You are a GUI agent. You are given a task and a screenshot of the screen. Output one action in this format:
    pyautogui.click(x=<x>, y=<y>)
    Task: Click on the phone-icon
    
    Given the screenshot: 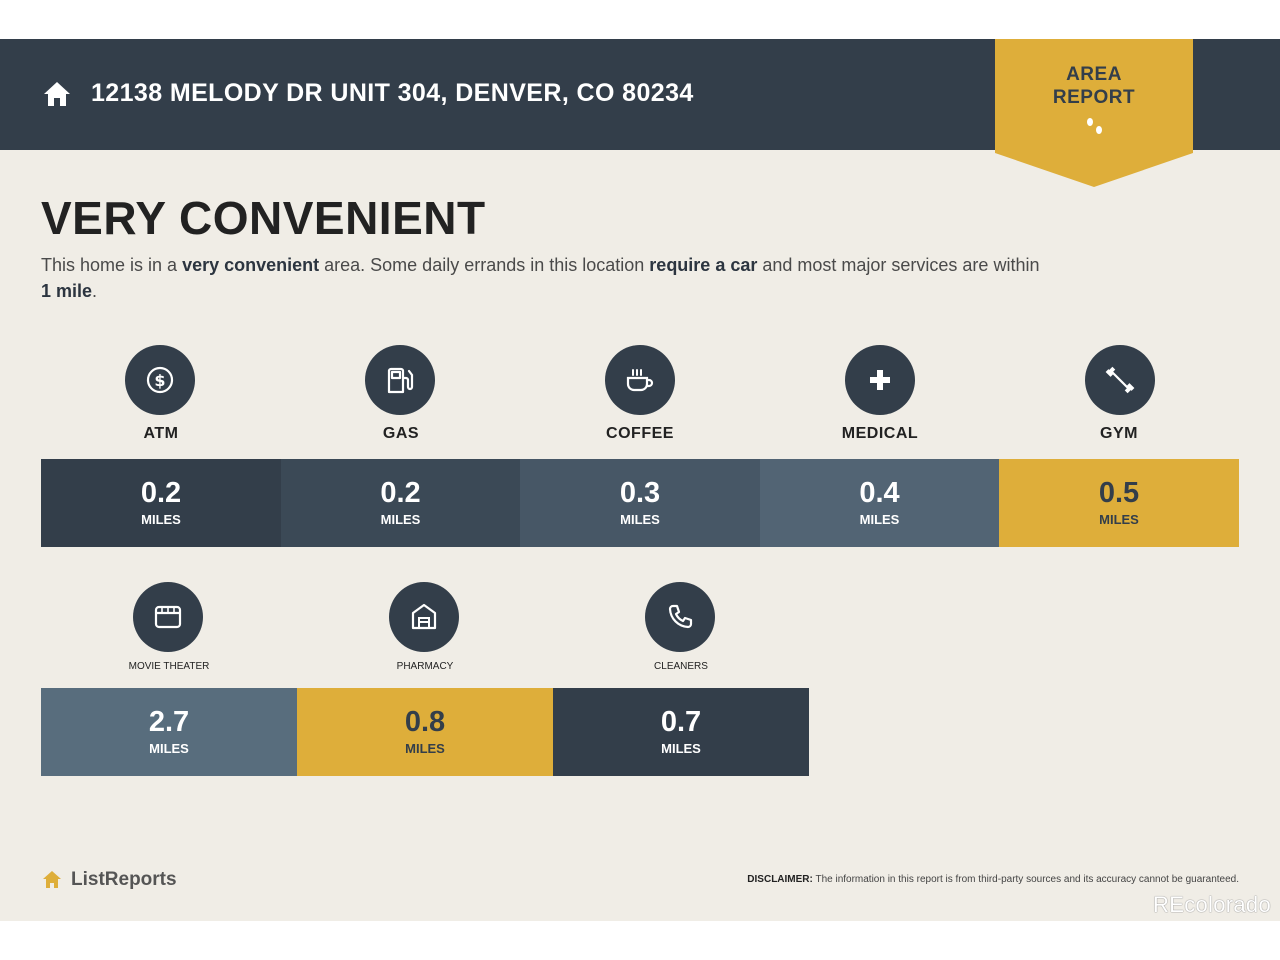 What is the action you would take?
    pyautogui.click(x=680, y=616)
    